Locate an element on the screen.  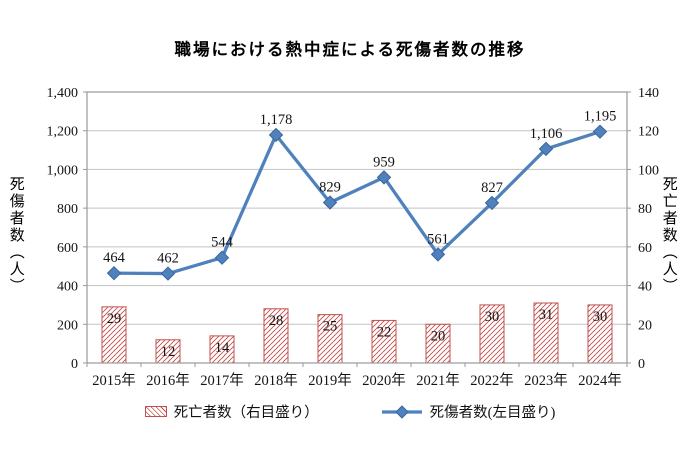
x-axis-category-label: 2020年 is located at coordinates (384, 380).